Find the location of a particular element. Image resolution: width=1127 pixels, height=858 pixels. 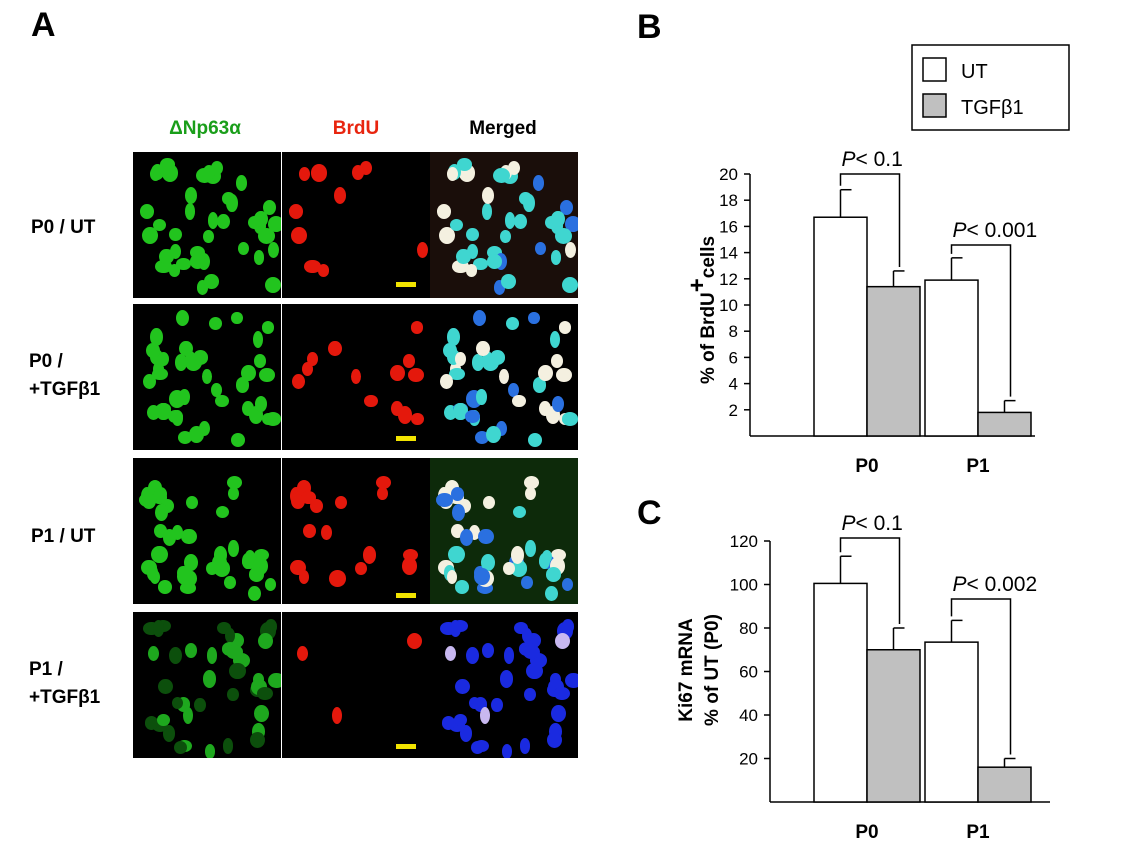

y-tick-label: 60 is located at coordinates (748, 672).